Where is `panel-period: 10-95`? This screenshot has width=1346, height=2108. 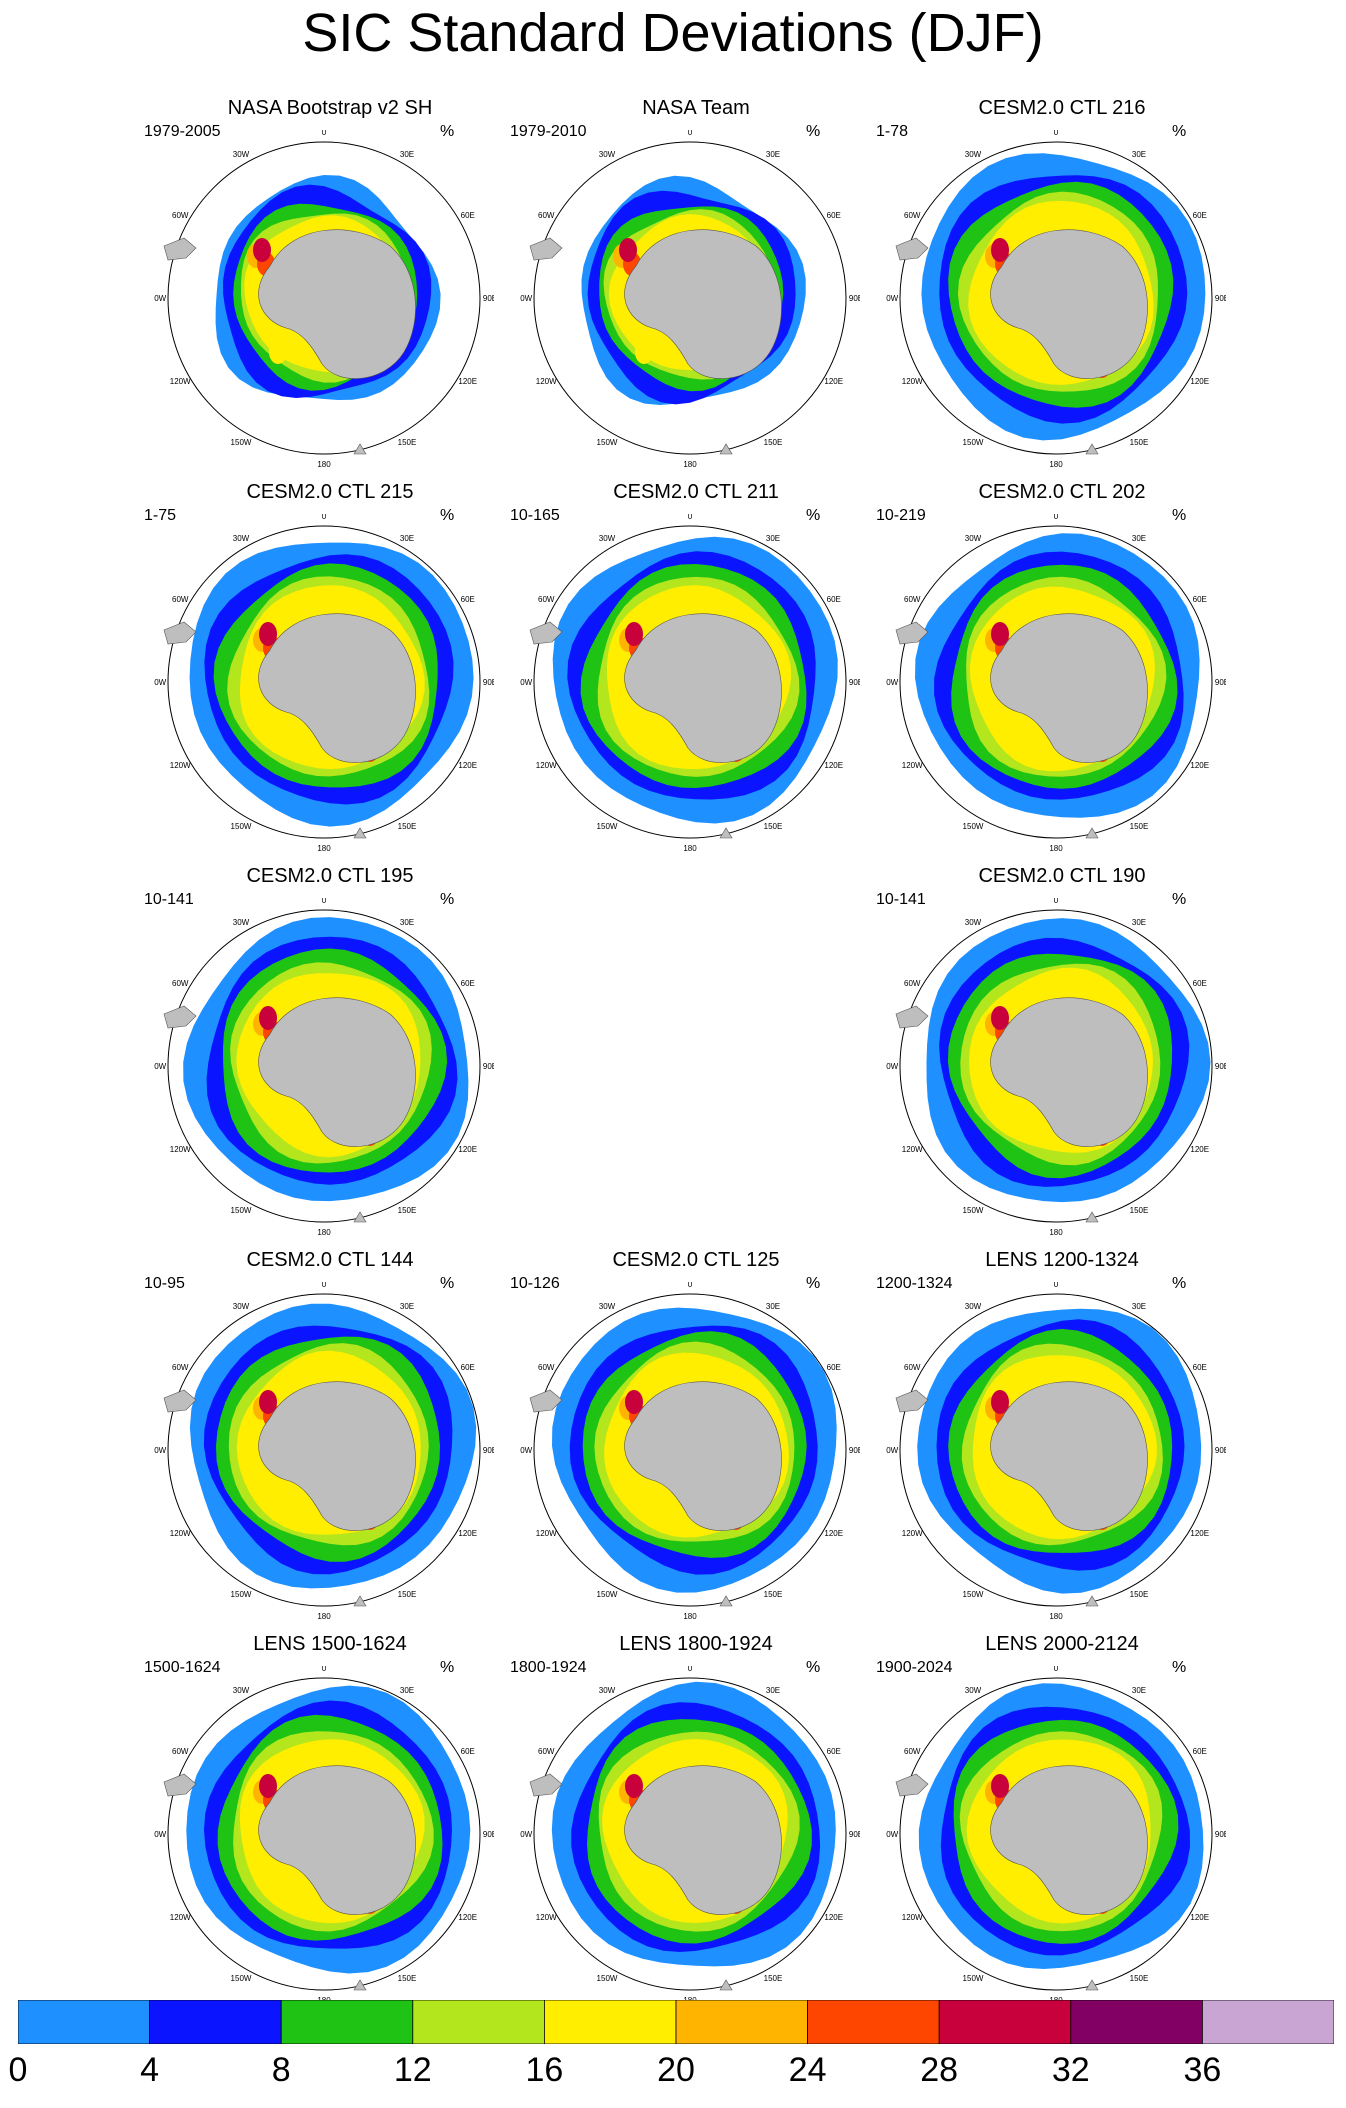
panel-period: 10-95 is located at coordinates (164, 1283).